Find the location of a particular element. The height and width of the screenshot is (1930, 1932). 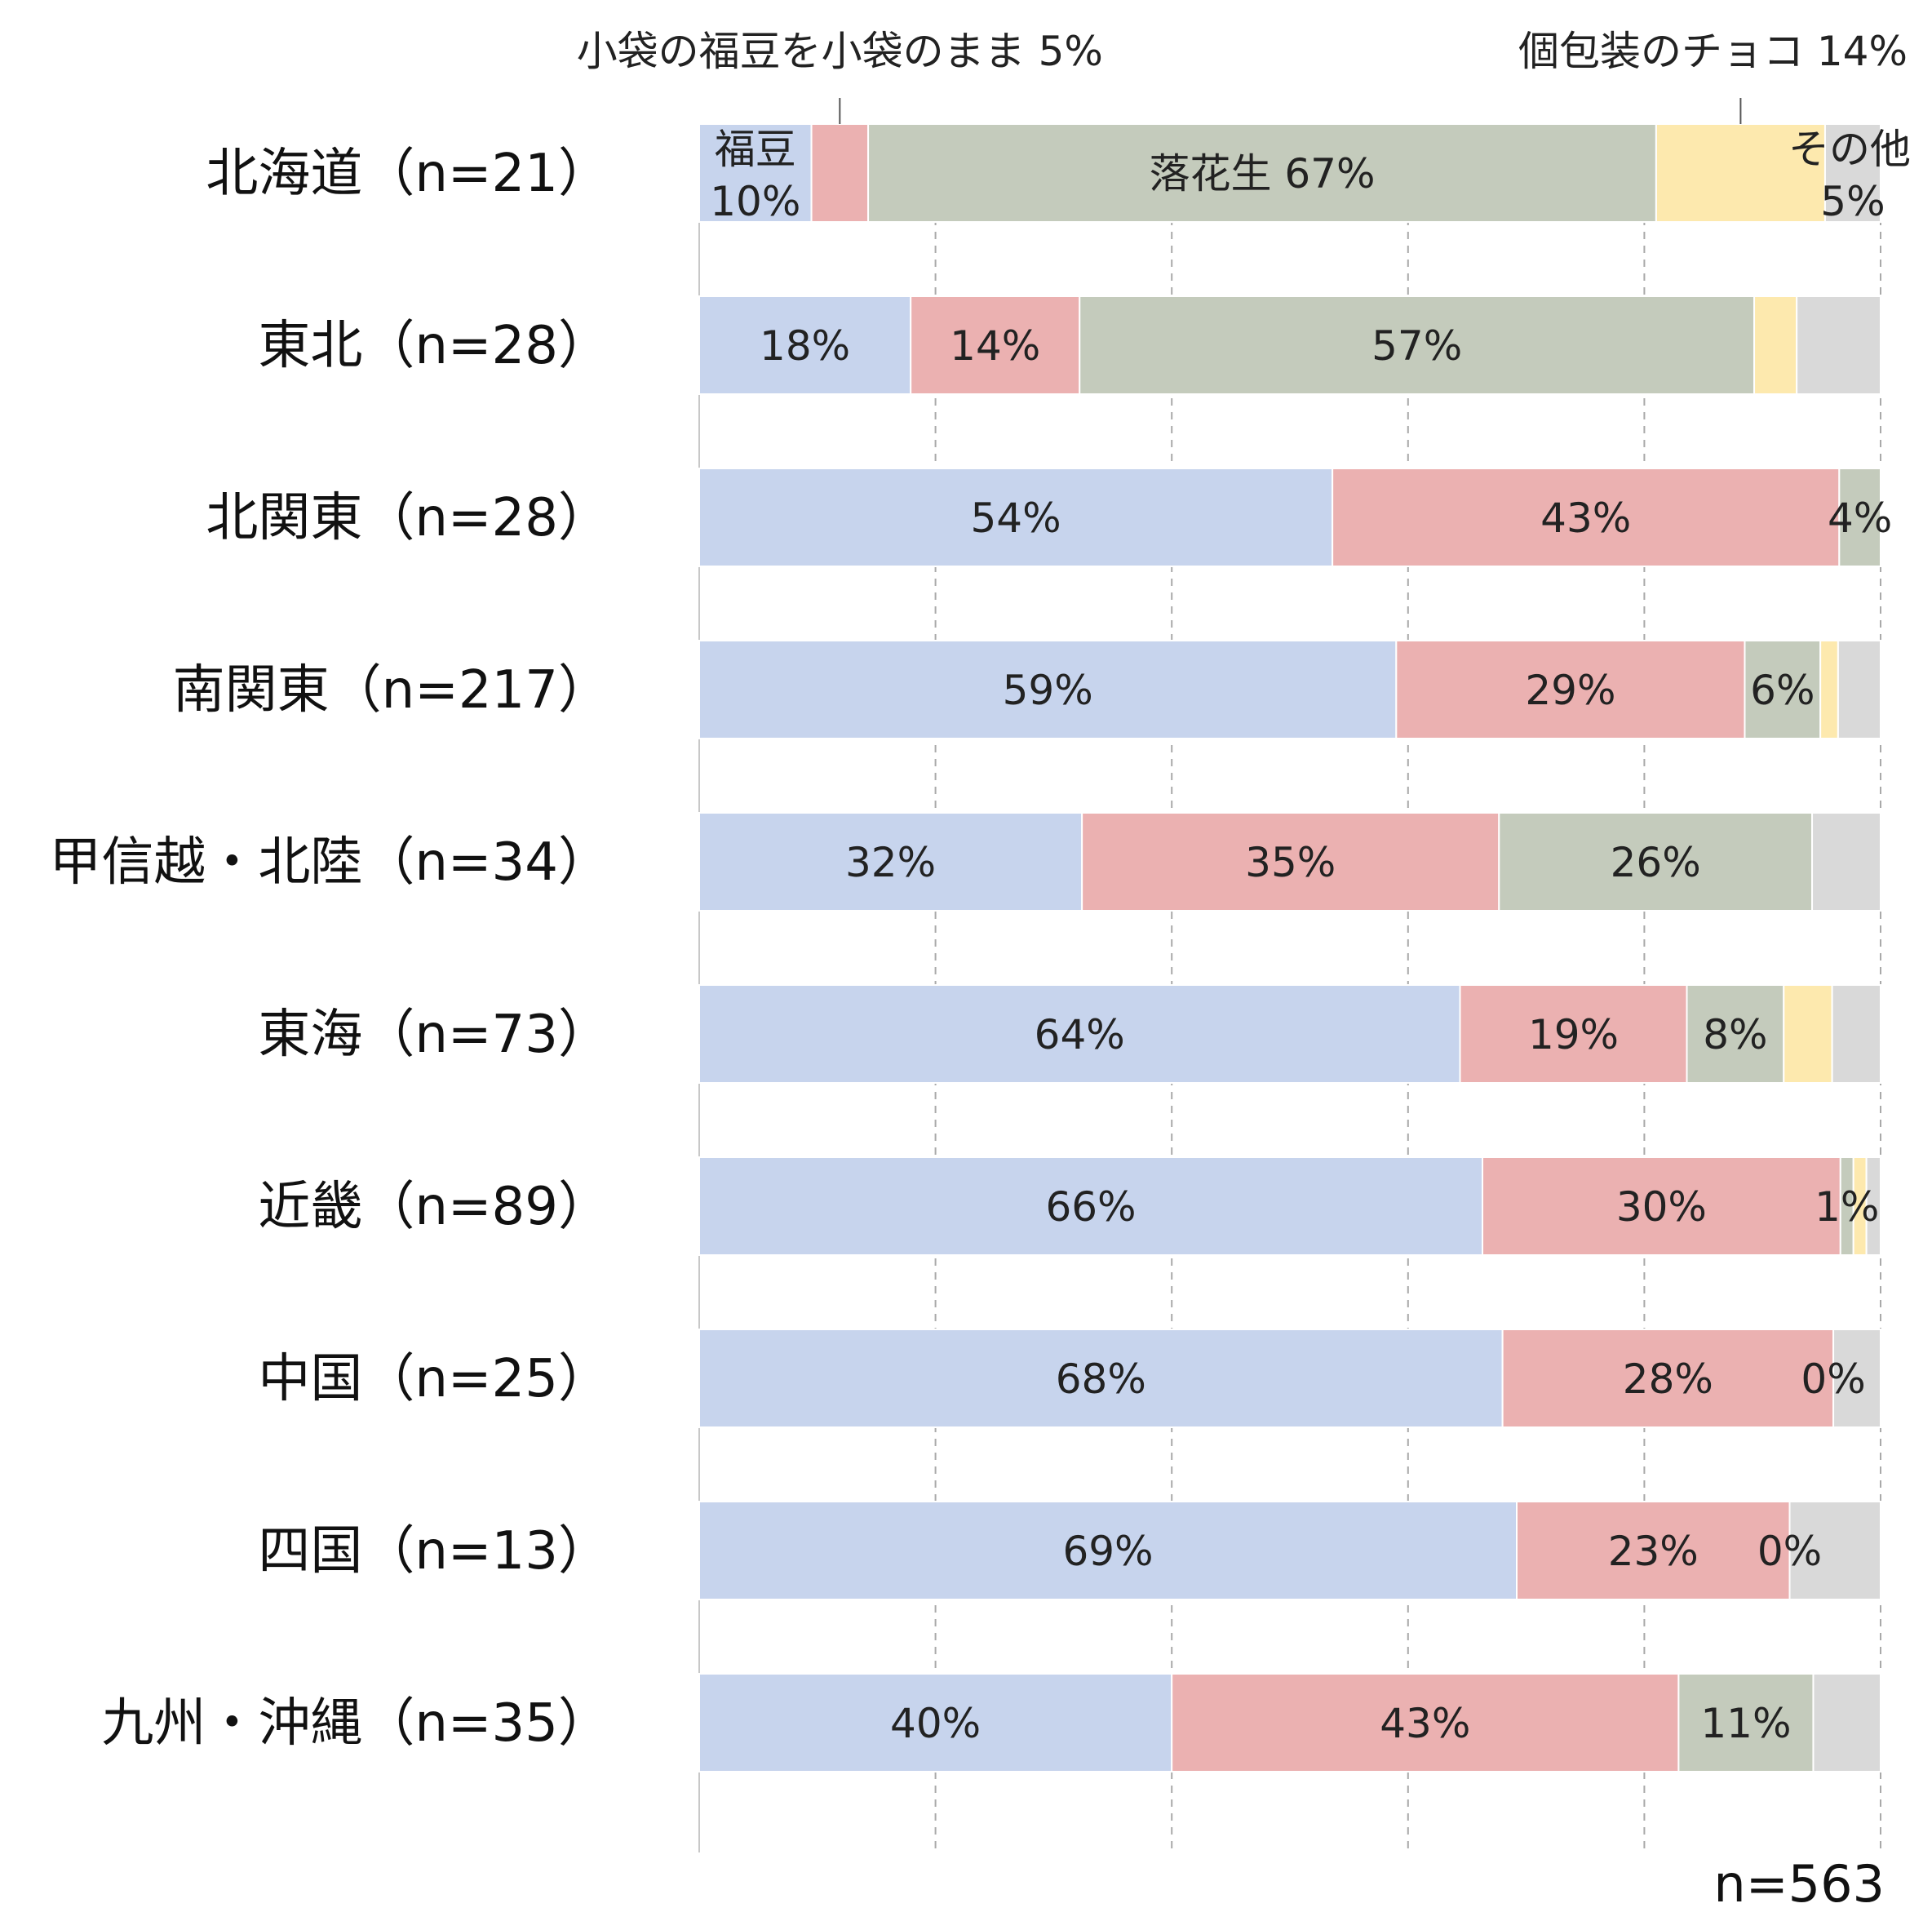

segment-label-row9-s0: 40% is located at coordinates (935, 1723).